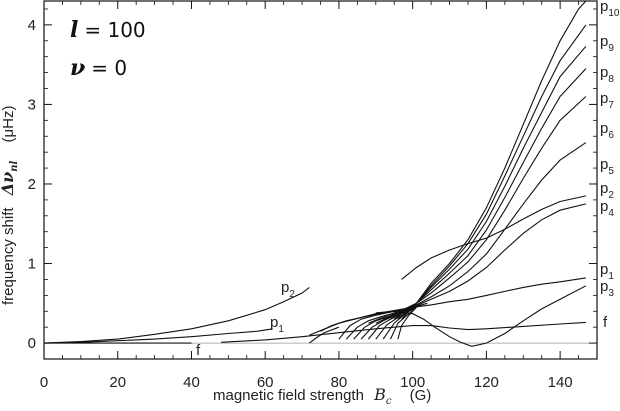 This screenshot has height=411, width=620. What do you see at coordinates (32, 343) in the screenshot?
I see `y-tick-label: 0` at bounding box center [32, 343].